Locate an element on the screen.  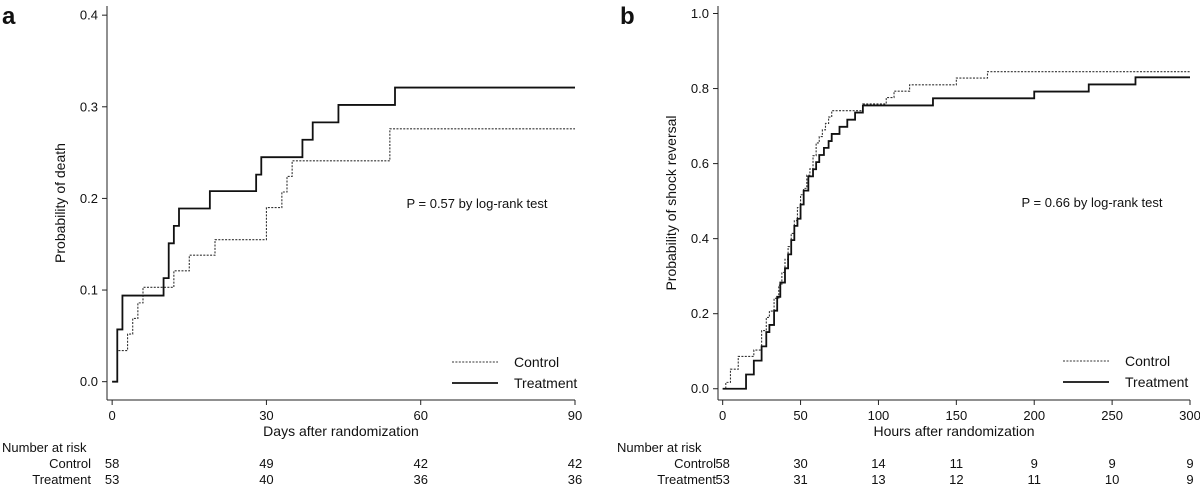
x-tick-label: 300 is located at coordinates (1189, 415).